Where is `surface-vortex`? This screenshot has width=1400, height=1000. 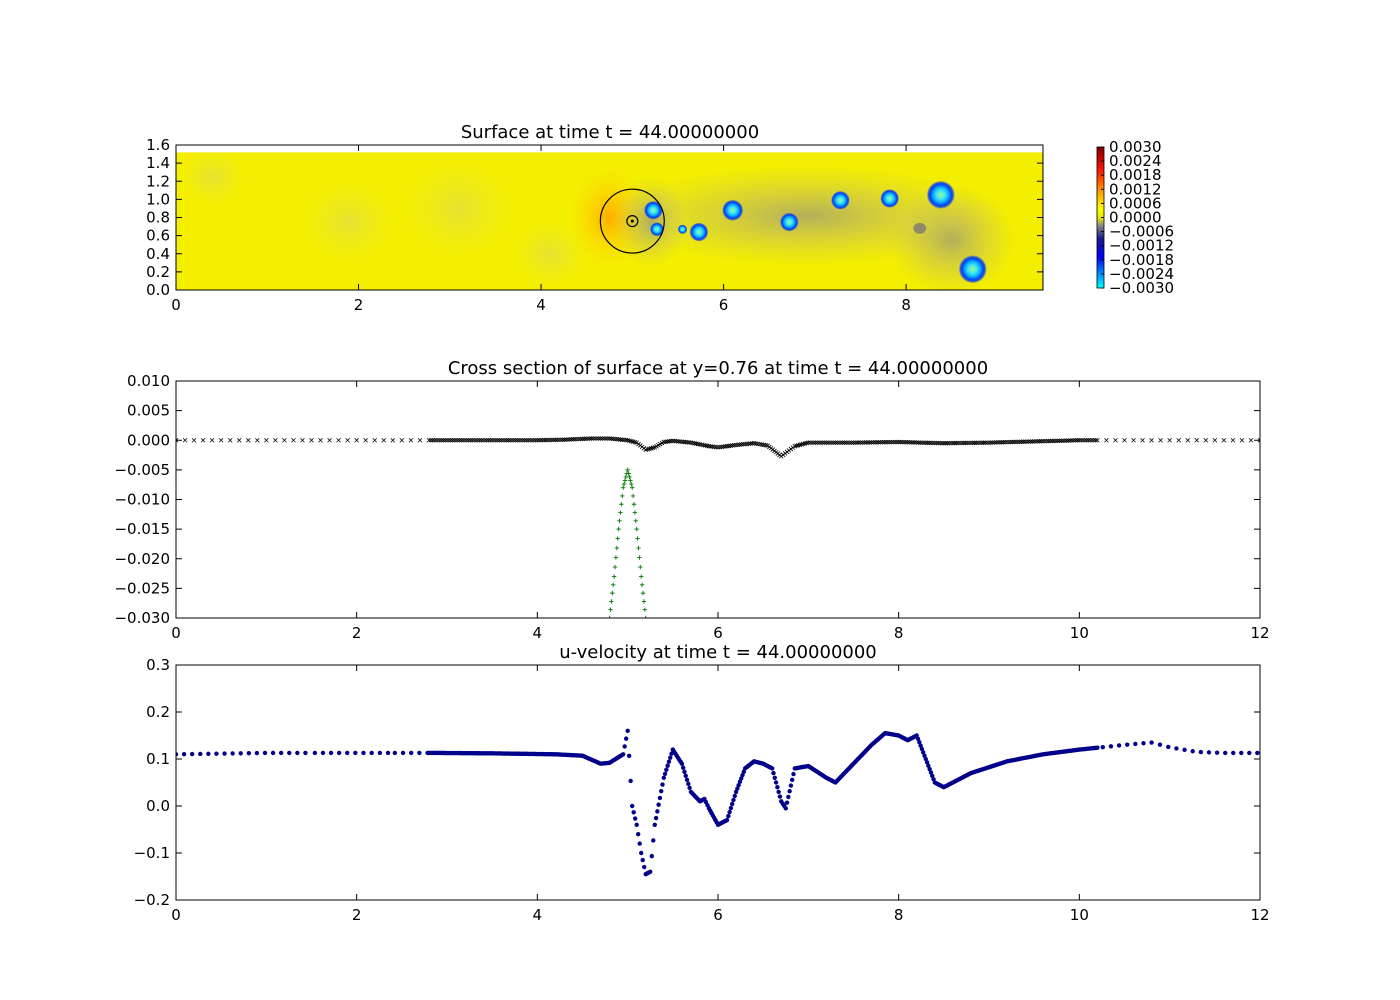 surface-vortex is located at coordinates (682, 229).